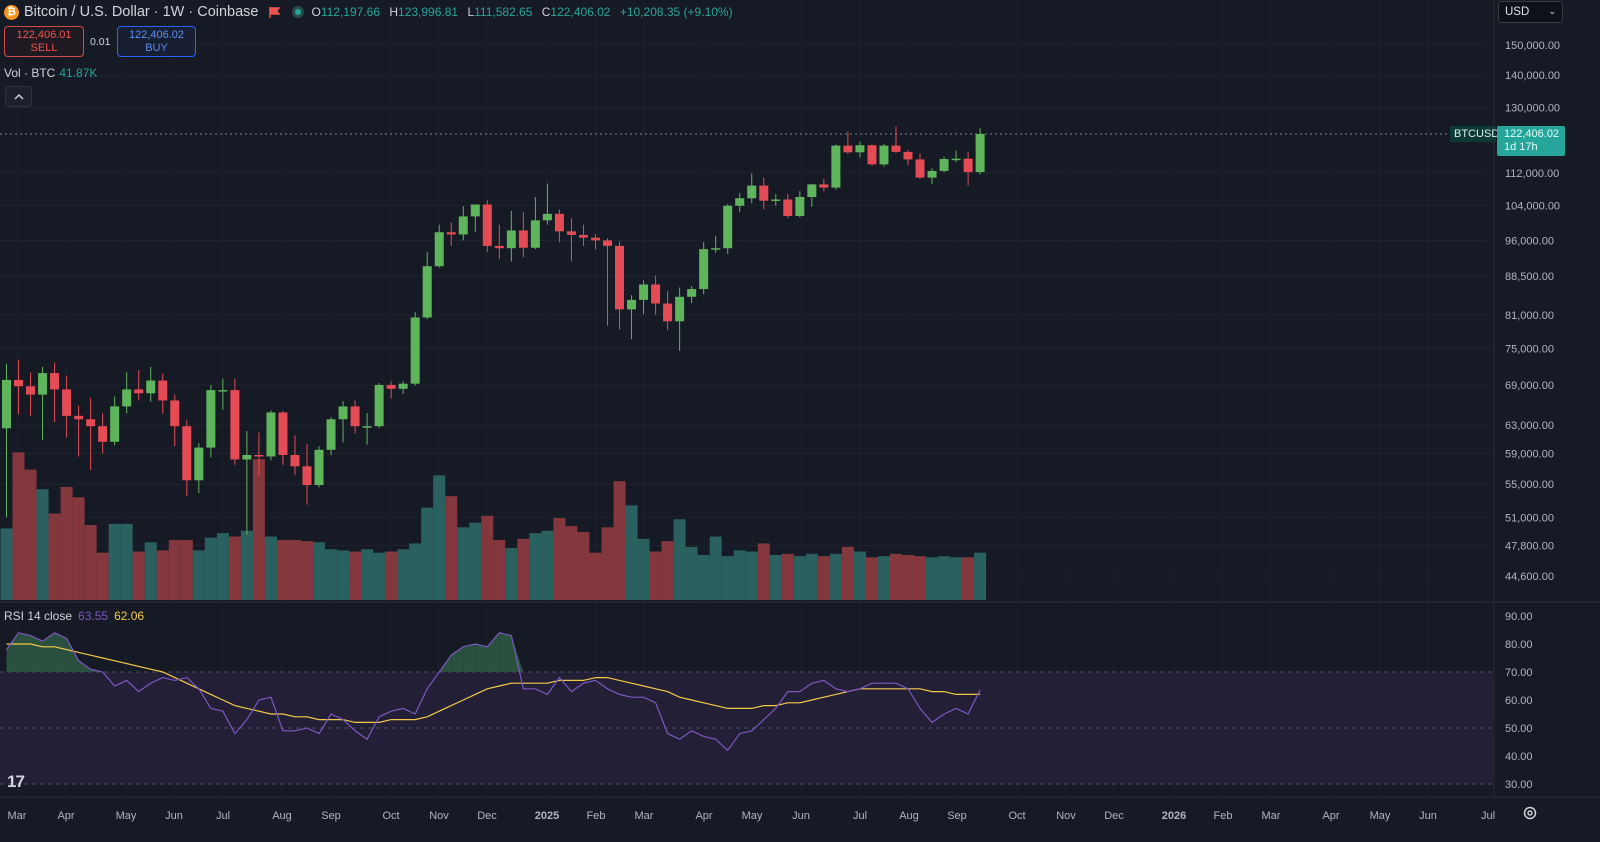 This screenshot has width=1600, height=842. What do you see at coordinates (156, 41) in the screenshot?
I see `buy-button: 122,406.02 BUY` at bounding box center [156, 41].